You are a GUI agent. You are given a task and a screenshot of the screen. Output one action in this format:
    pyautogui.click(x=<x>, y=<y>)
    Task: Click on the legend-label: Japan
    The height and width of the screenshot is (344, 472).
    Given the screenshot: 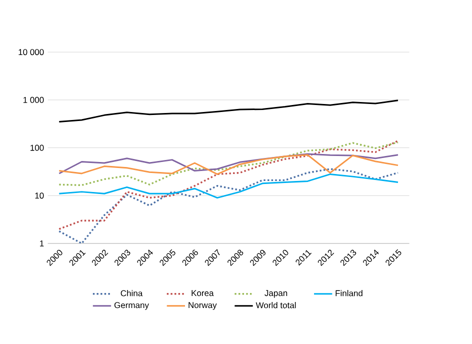 What is the action you would take?
    pyautogui.click(x=276, y=294)
    